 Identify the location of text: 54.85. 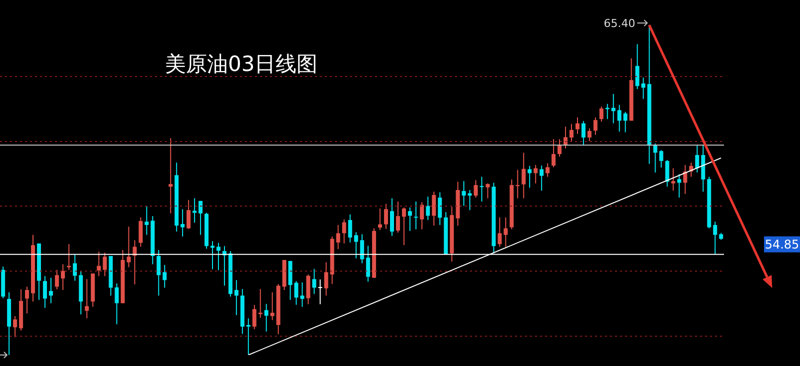
(782, 244).